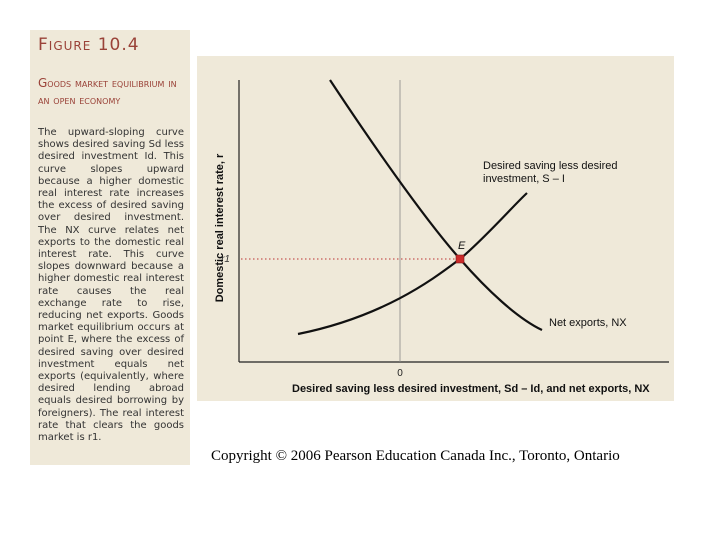 This screenshot has height=540, width=720. I want to click on nx-curve-label: Net exports, NX, so click(588, 323).